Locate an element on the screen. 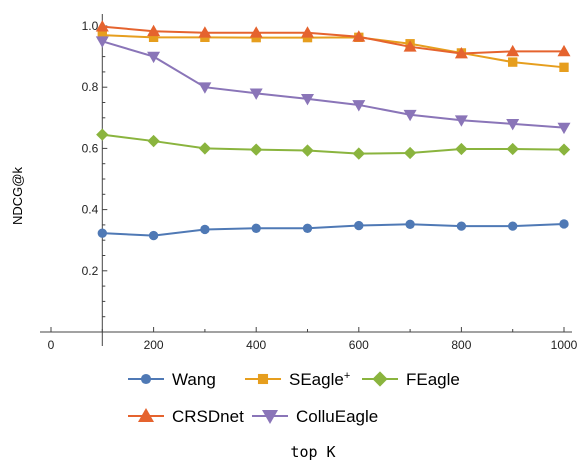 Image resolution: width=579 pixels, height=464 pixels. legend-item-crsdnet: CRSDnet is located at coordinates (186, 416).